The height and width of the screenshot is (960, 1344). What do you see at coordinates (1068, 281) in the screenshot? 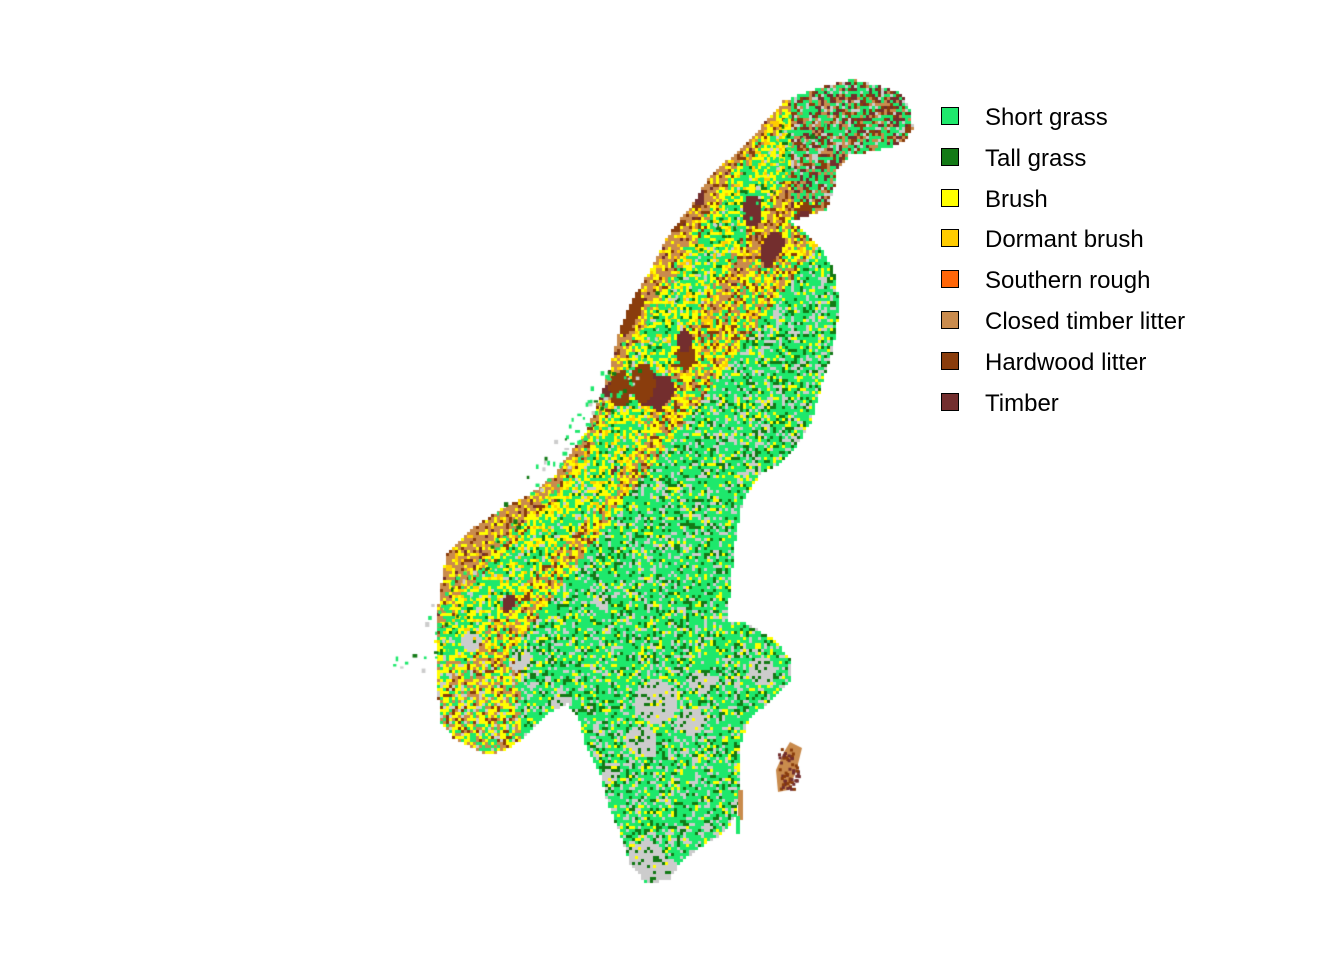
I see `legend-label: Southern rough` at bounding box center [1068, 281].